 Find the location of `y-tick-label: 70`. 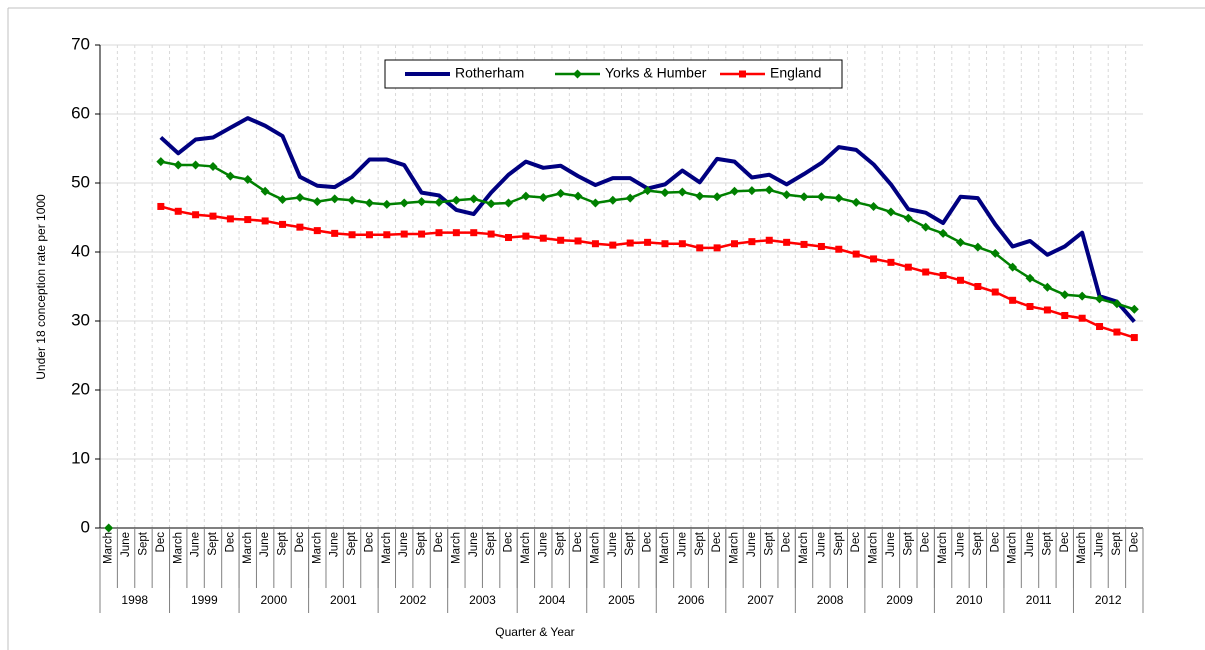

y-tick-label: 70 is located at coordinates (80, 43).